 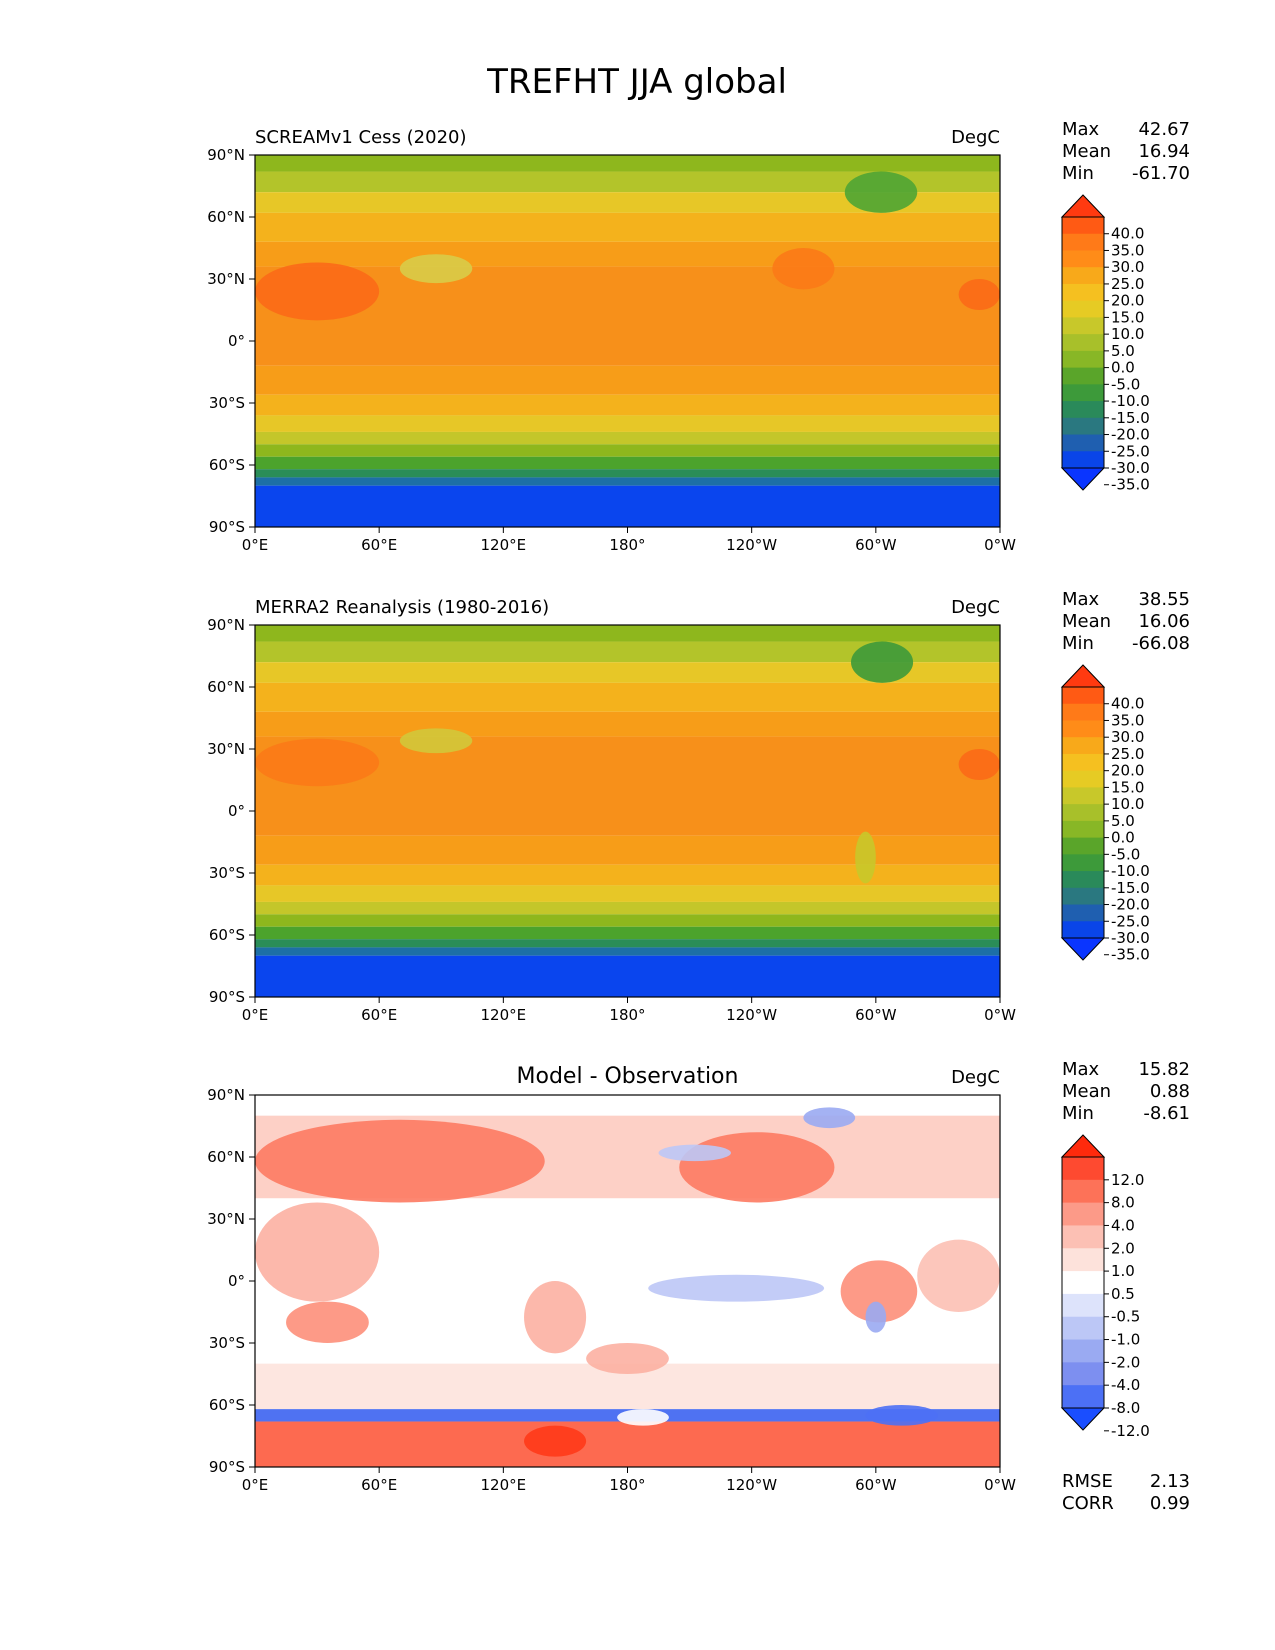 I want to click on stat-value: 16.06, so click(x=1164, y=621).